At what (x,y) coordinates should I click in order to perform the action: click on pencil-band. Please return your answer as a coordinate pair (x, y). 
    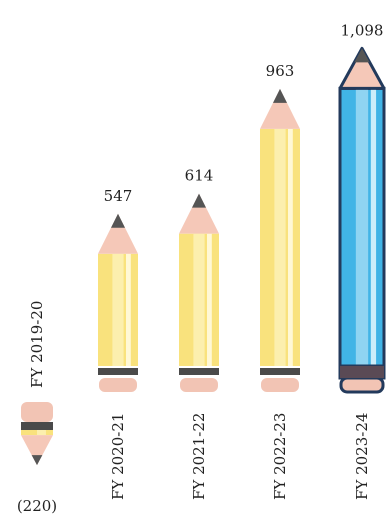
    Looking at the image, I should click on (37, 426).